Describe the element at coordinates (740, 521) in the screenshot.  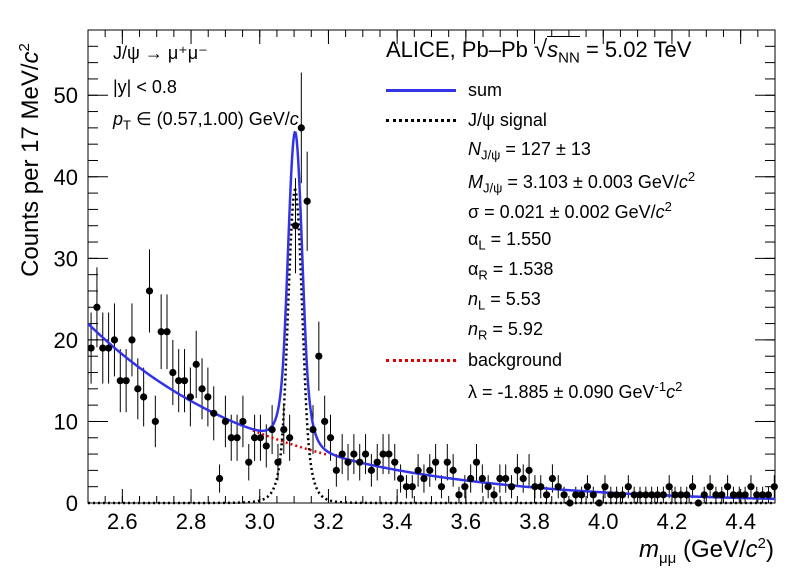
I see `x-tick-label: 4.4` at that location.